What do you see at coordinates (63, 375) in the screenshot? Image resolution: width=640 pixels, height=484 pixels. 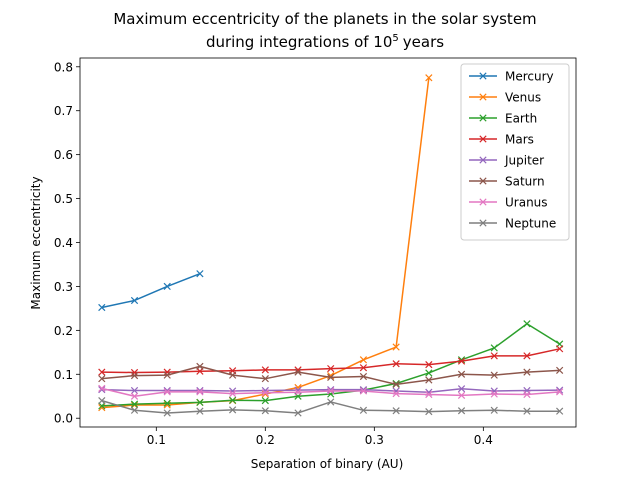 I see `y-tick-label: 0.1` at bounding box center [63, 375].